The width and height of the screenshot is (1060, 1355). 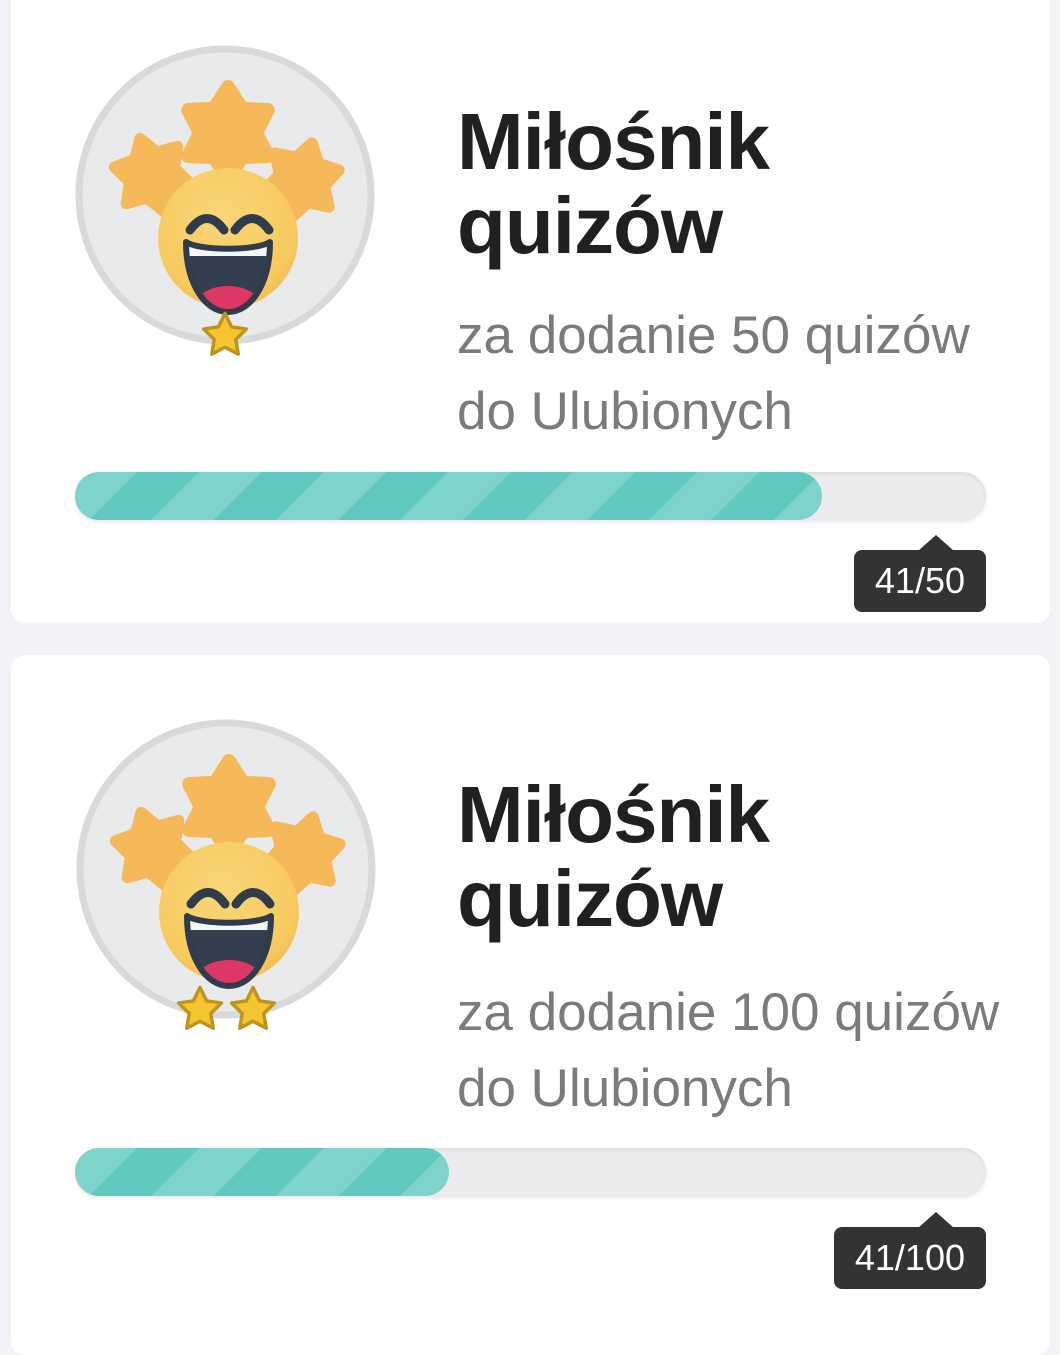 What do you see at coordinates (713, 373) in the screenshot?
I see `achievement-description: za dodanie 50 quizów do Ulubionych` at bounding box center [713, 373].